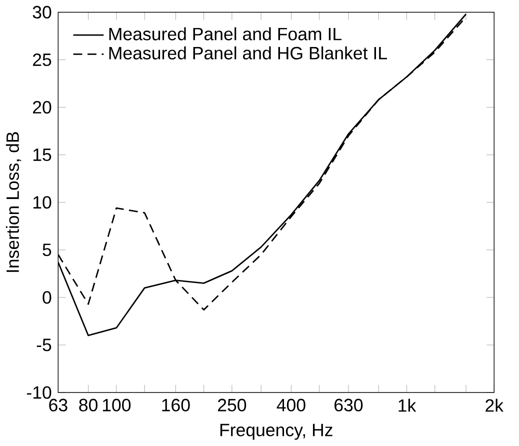  What do you see at coordinates (276, 432) in the screenshot?
I see `x-axis-title: Frequency, Hz` at bounding box center [276, 432].